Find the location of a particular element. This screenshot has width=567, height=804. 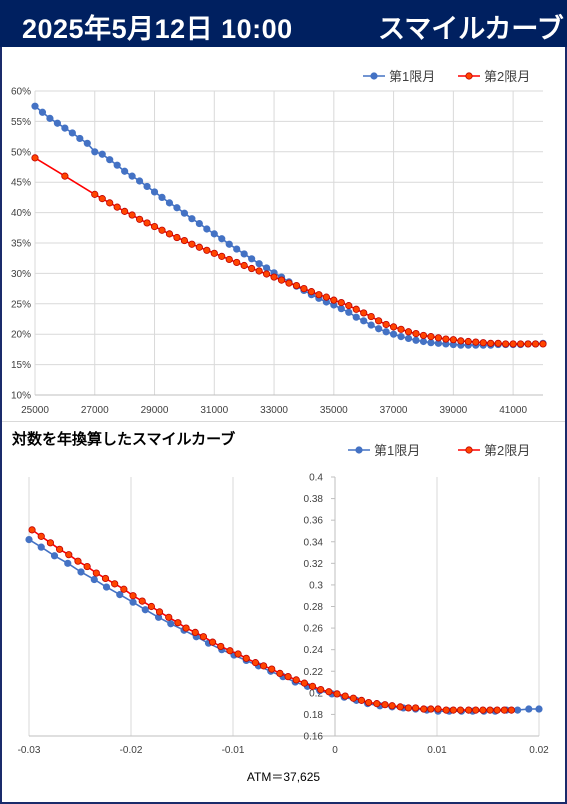

y-tick-label: 25% is located at coordinates (21, 304).